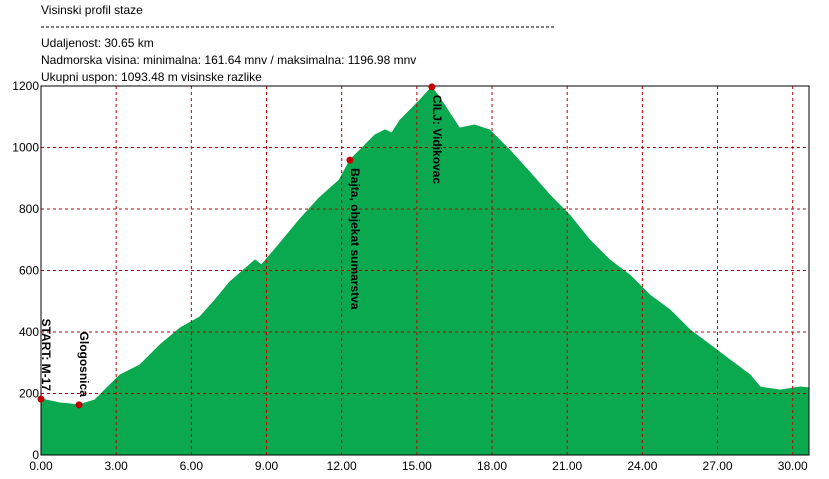 The width and height of the screenshot is (829, 479). Describe the element at coordinates (192, 466) in the screenshot. I see `x-tick-label: 6.00` at that location.